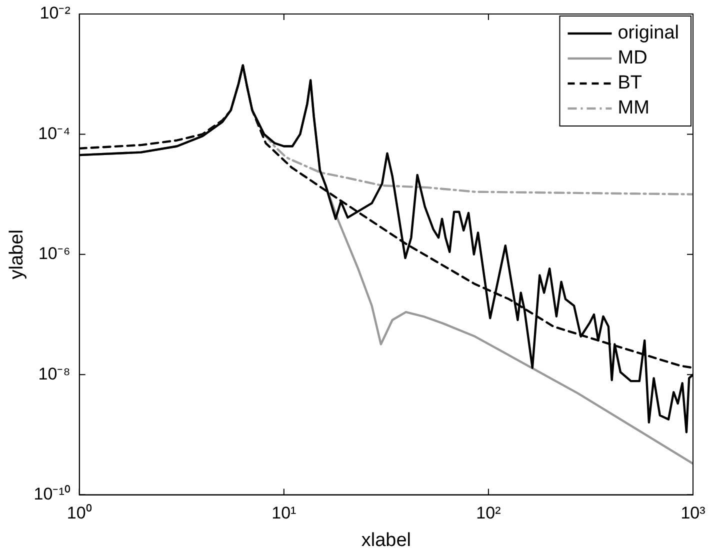 This screenshot has height=554, width=709. What do you see at coordinates (79, 513) in the screenshot?
I see `x-tick-label: 10⁰` at bounding box center [79, 513].